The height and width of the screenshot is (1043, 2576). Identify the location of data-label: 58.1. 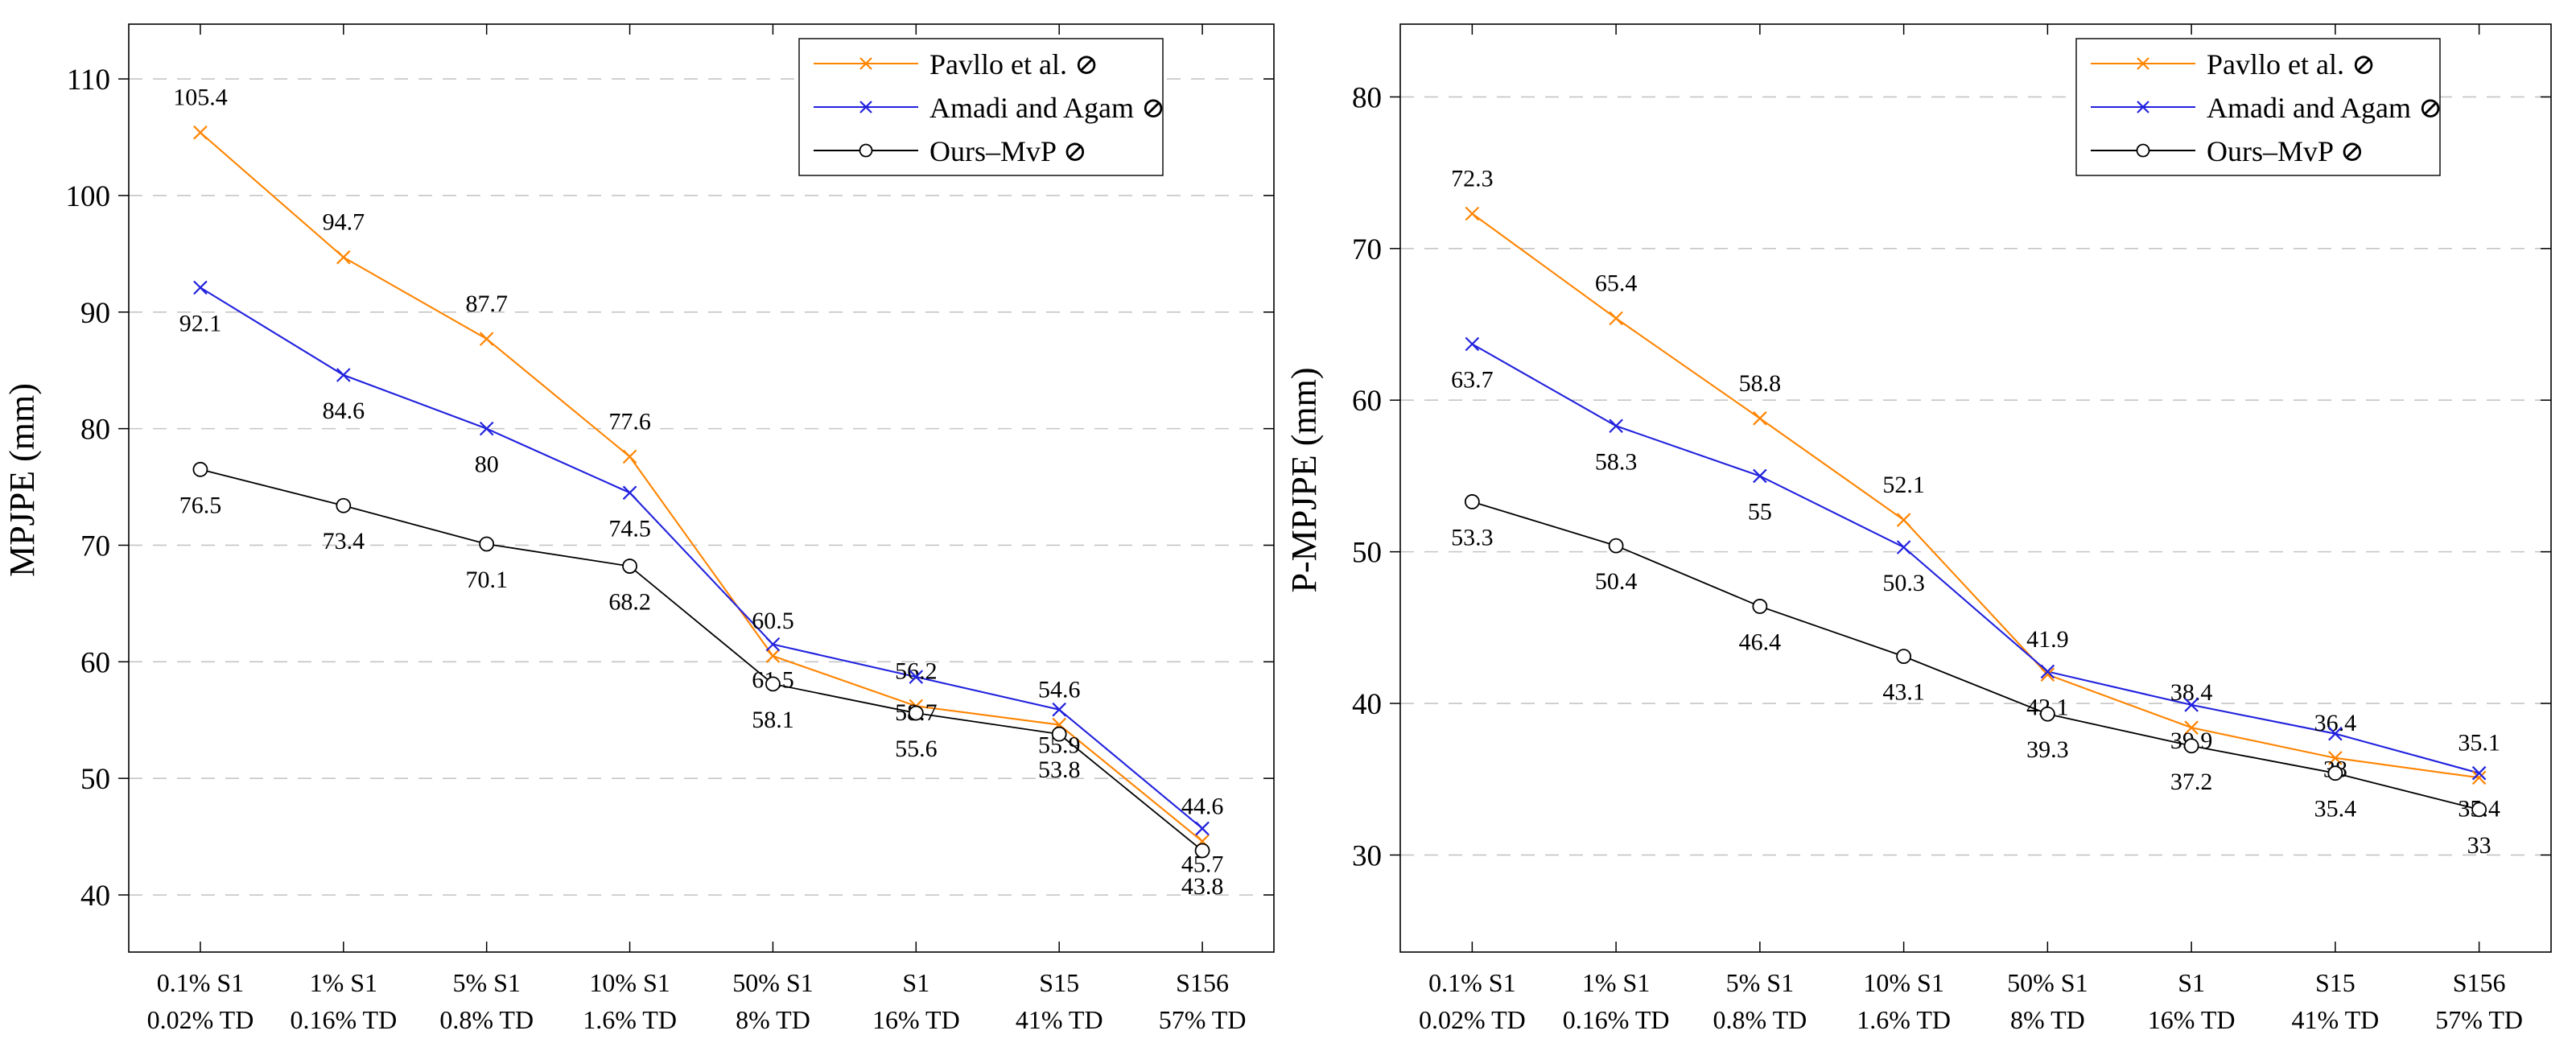
(773, 720).